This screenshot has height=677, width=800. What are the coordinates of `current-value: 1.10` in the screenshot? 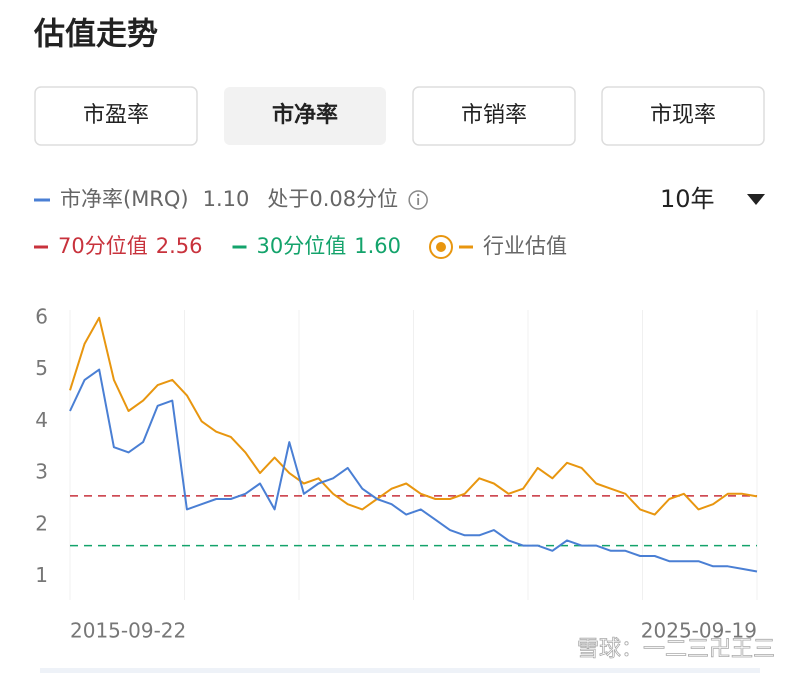 It's located at (226, 199).